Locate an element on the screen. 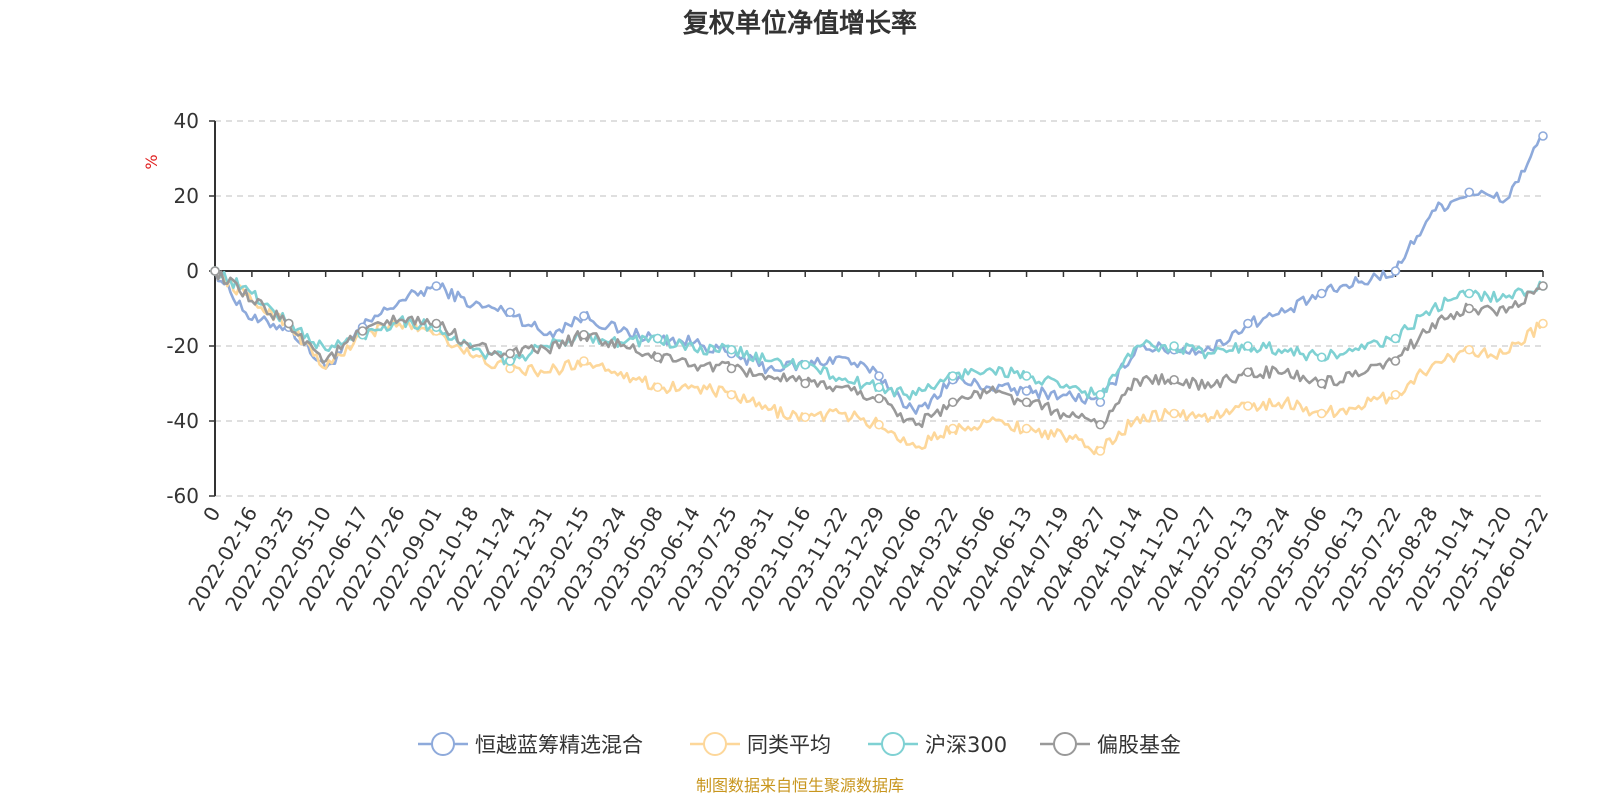 The width and height of the screenshot is (1600, 800). y-tick-label: -60 is located at coordinates (182, 496).